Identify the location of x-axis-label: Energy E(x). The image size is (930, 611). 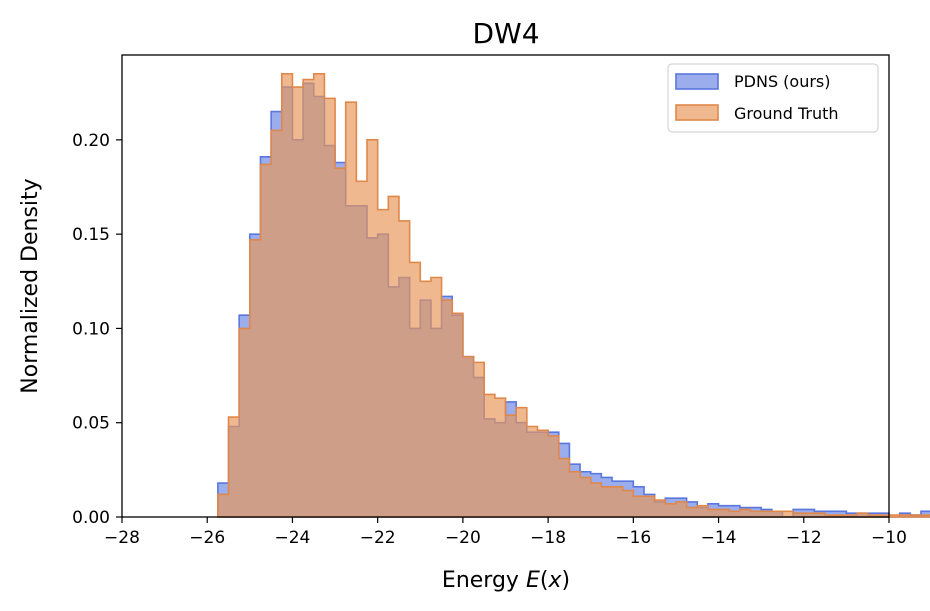
(506, 580).